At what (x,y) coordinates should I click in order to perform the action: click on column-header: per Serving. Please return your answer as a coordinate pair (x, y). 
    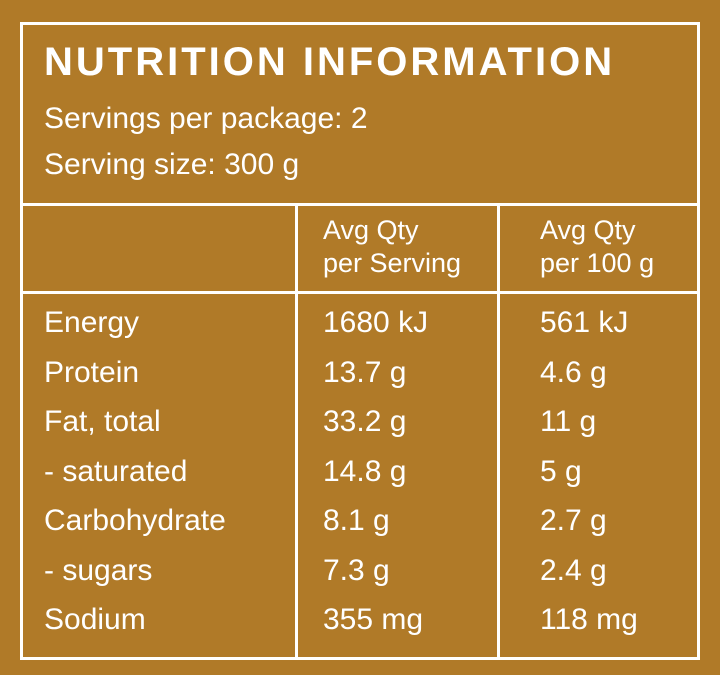
    Looking at the image, I should click on (392, 263).